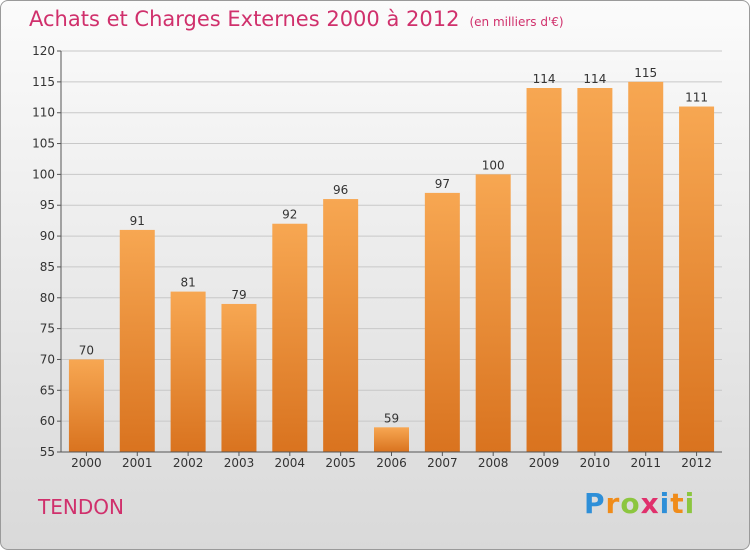 This screenshot has width=750, height=550. What do you see at coordinates (697, 279) in the screenshot?
I see `bar-2012` at bounding box center [697, 279].